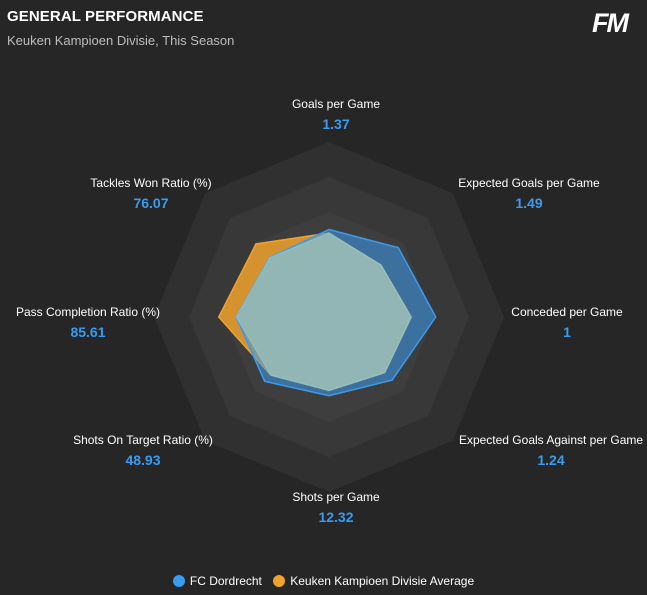 This screenshot has height=595, width=647. What do you see at coordinates (567, 312) in the screenshot?
I see `axis-label-2: Conceded per Game` at bounding box center [567, 312].